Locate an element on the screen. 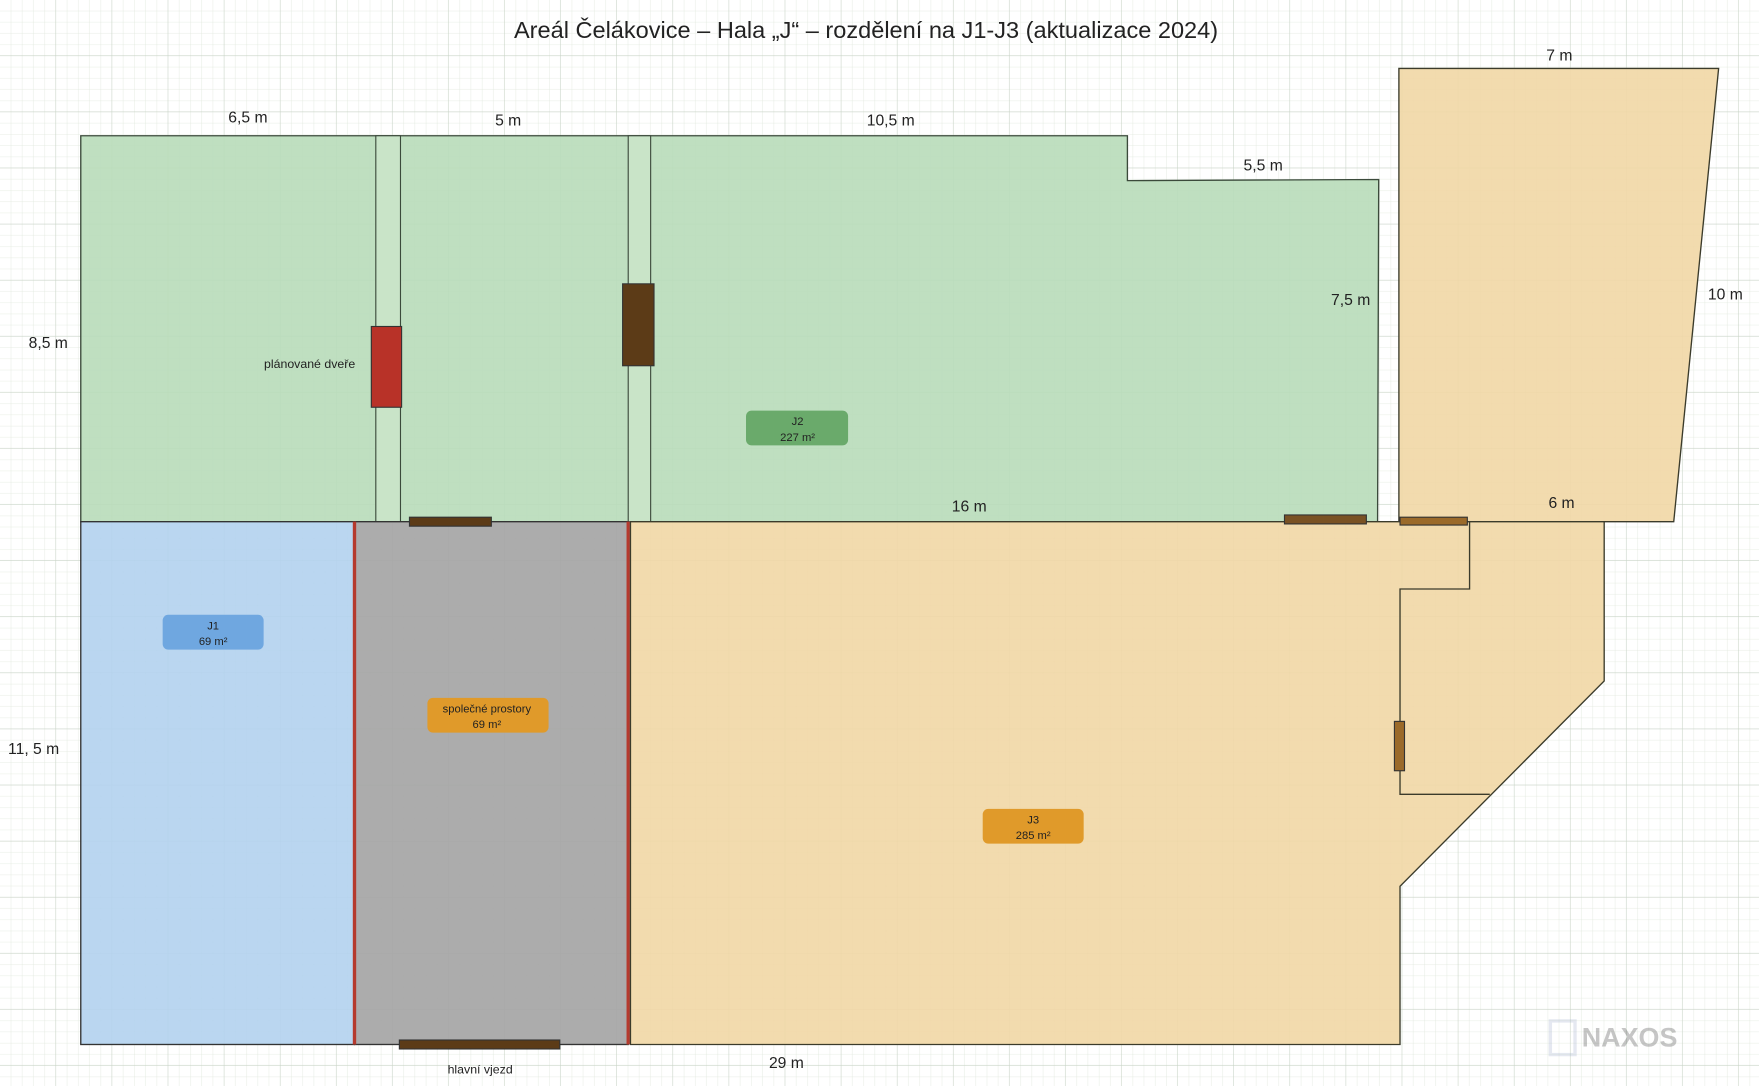 This screenshot has width=1759, height=1086. j1-area: 69 m² is located at coordinates (213, 642).